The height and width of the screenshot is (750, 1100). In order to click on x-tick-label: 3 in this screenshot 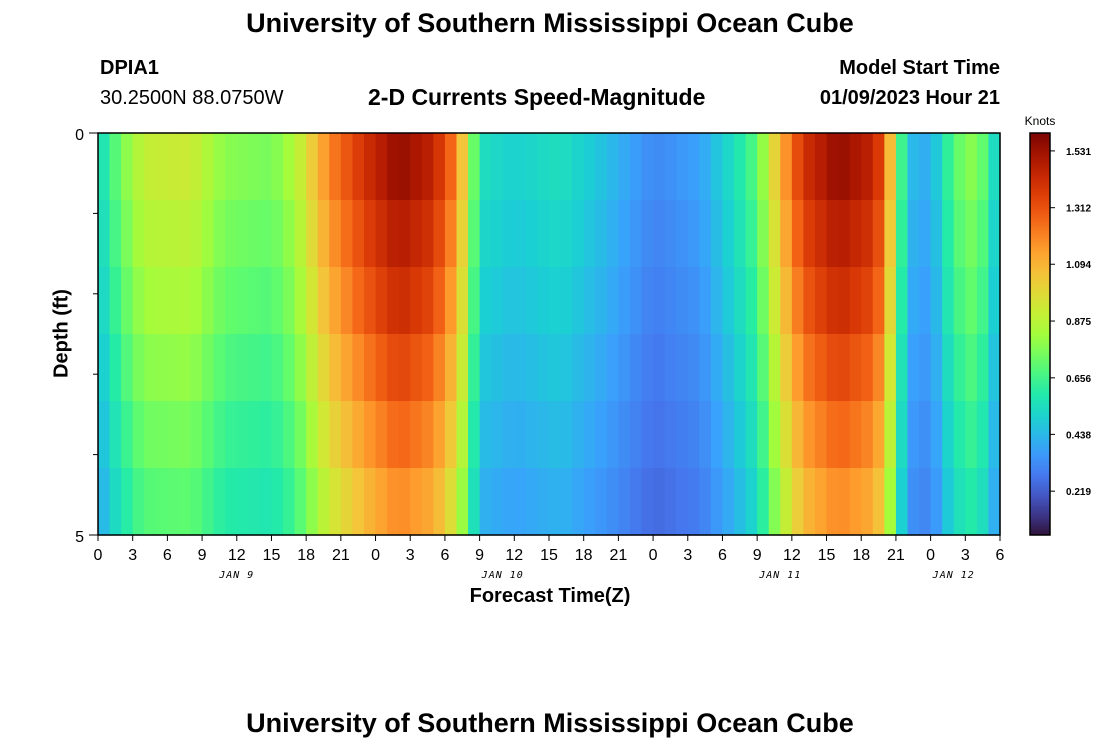, I will do `click(687, 555)`.